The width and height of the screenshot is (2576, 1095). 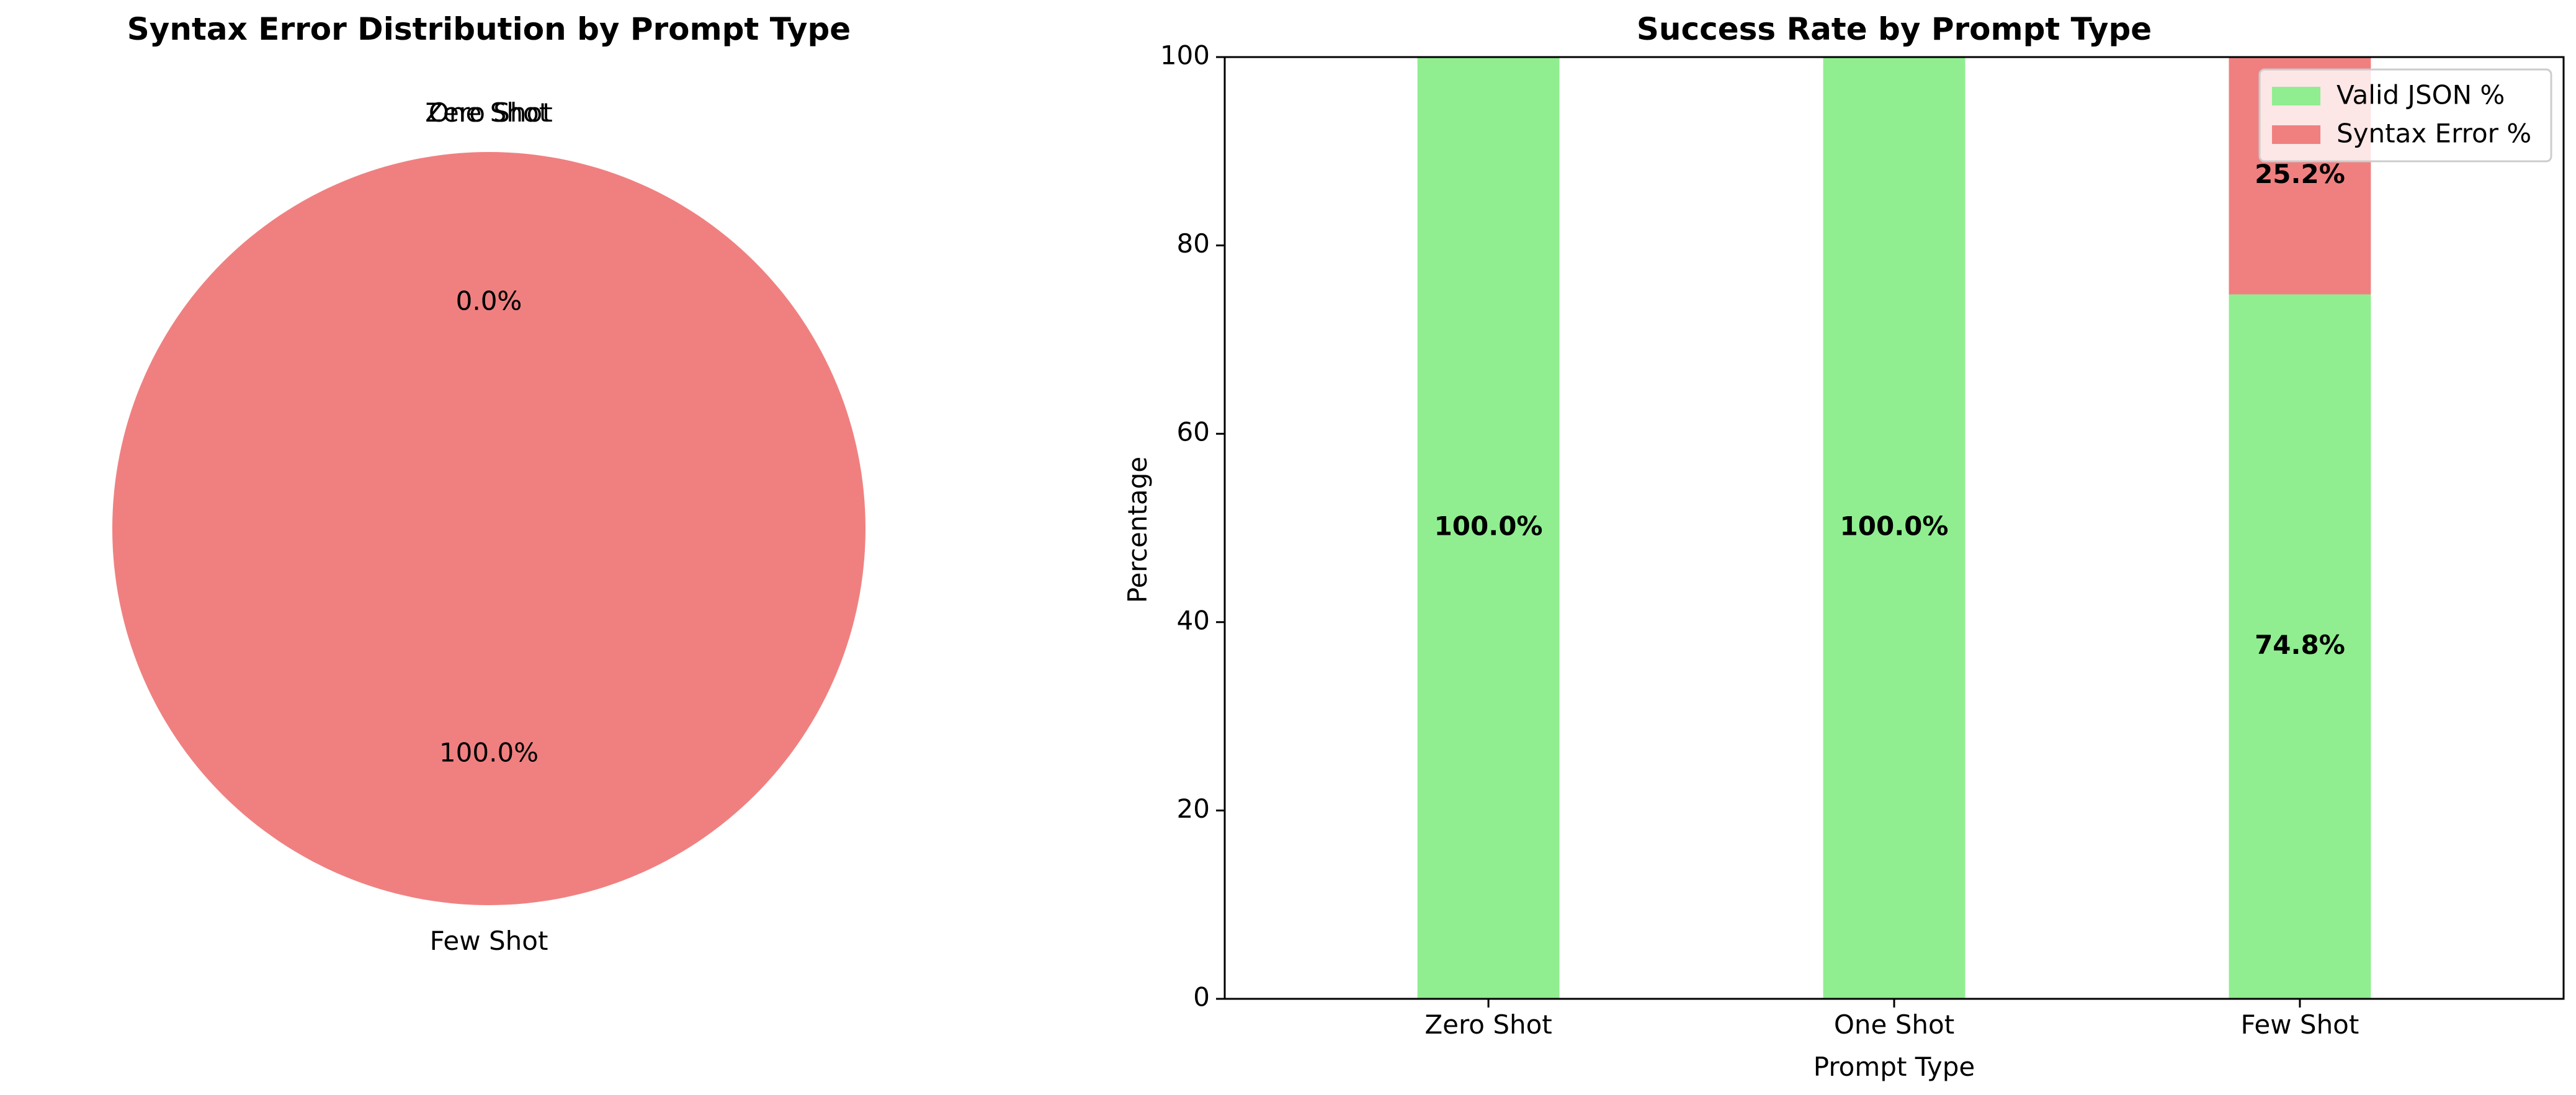 What do you see at coordinates (1137, 530) in the screenshot?
I see `y-axis-label: Percentage` at bounding box center [1137, 530].